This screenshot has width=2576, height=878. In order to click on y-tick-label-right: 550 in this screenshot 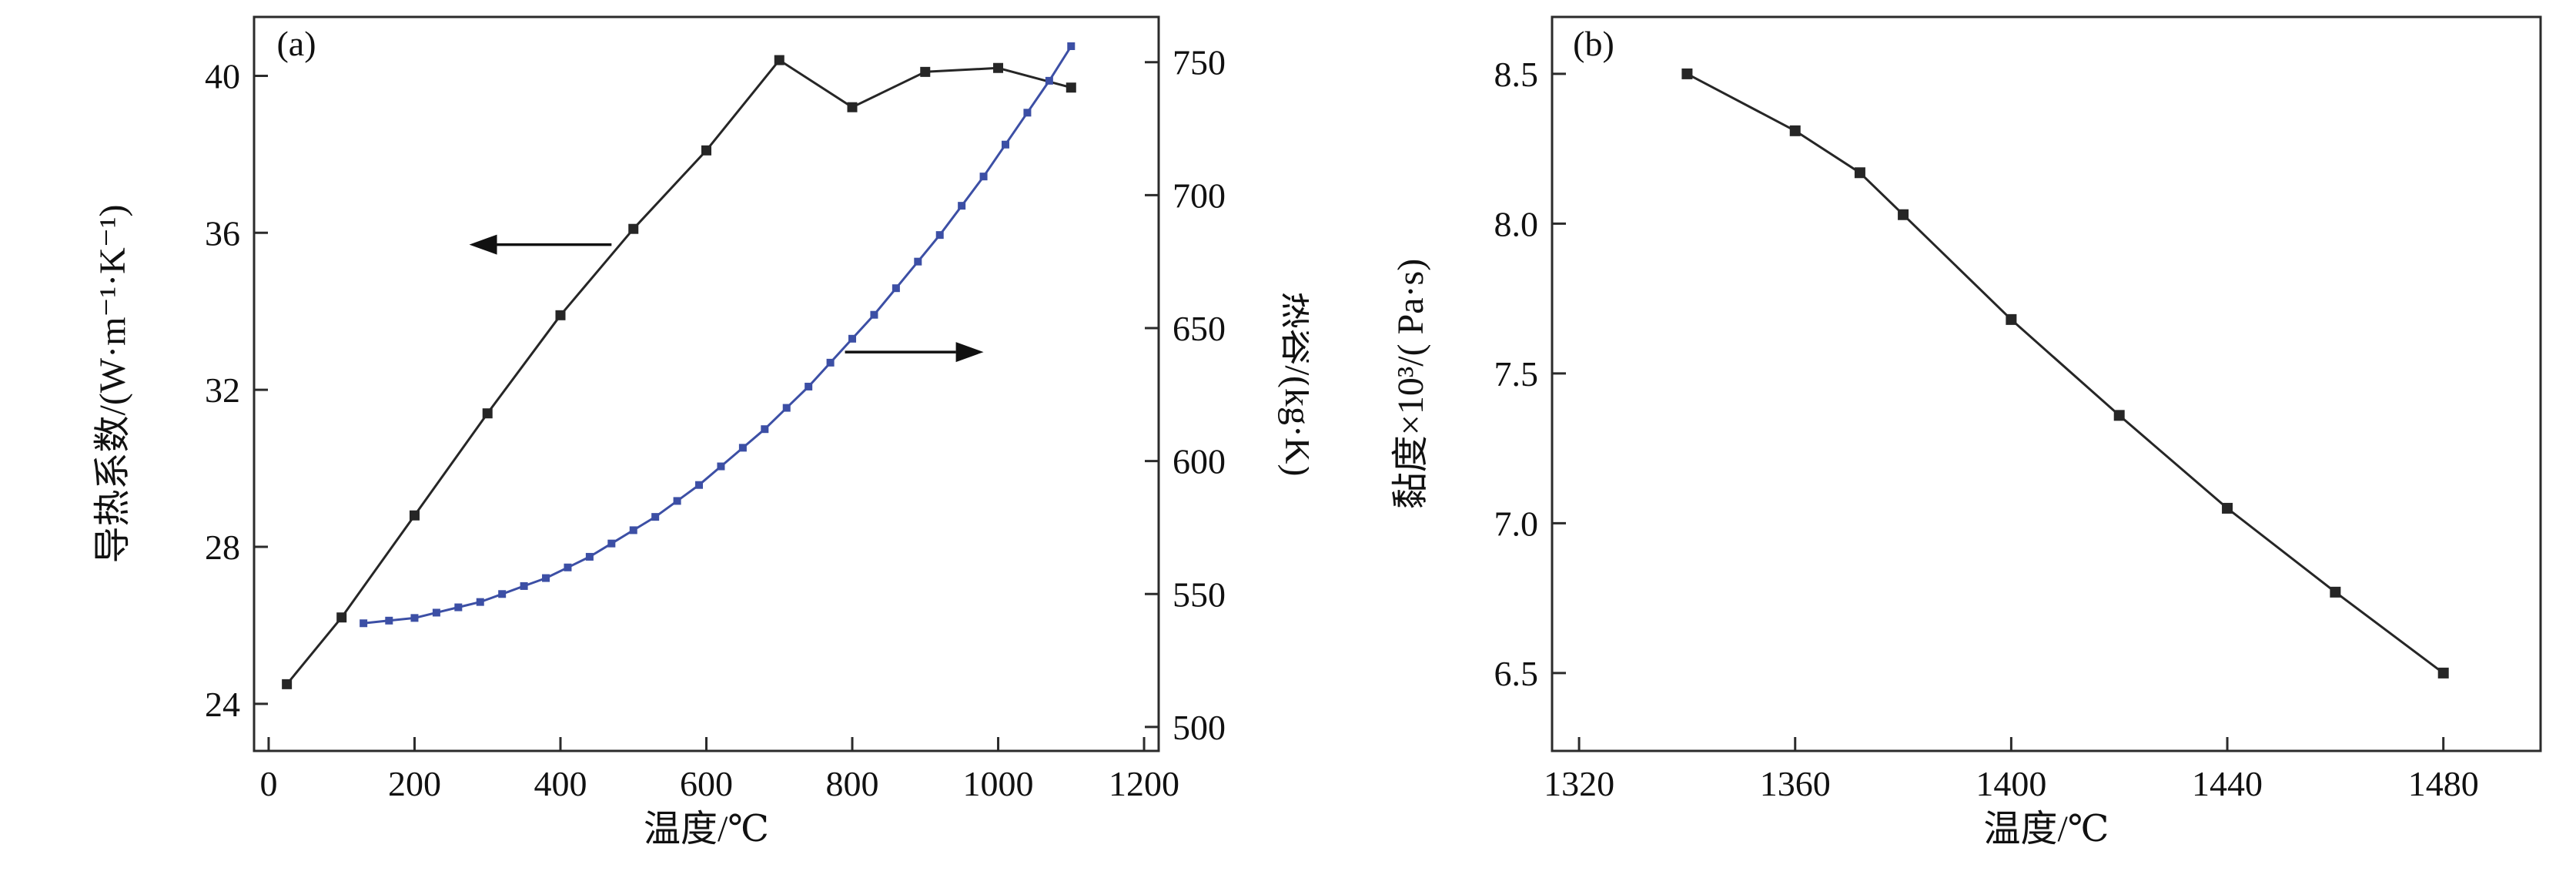, I will do `click(1199, 594)`.